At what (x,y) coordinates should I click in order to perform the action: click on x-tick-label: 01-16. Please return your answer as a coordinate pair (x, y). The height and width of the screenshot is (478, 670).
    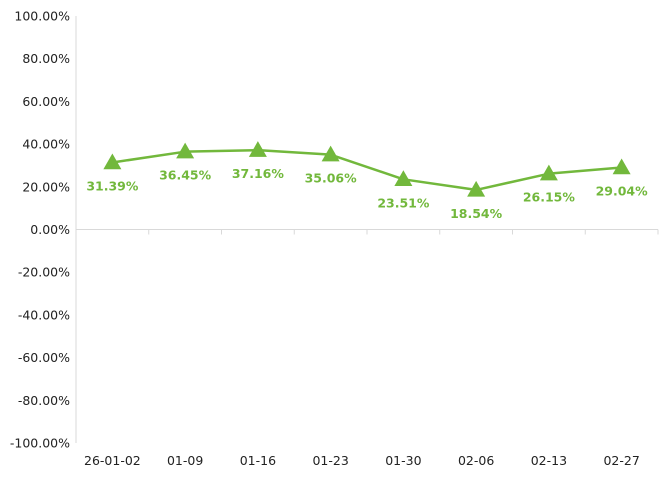
    Looking at the image, I should click on (258, 460).